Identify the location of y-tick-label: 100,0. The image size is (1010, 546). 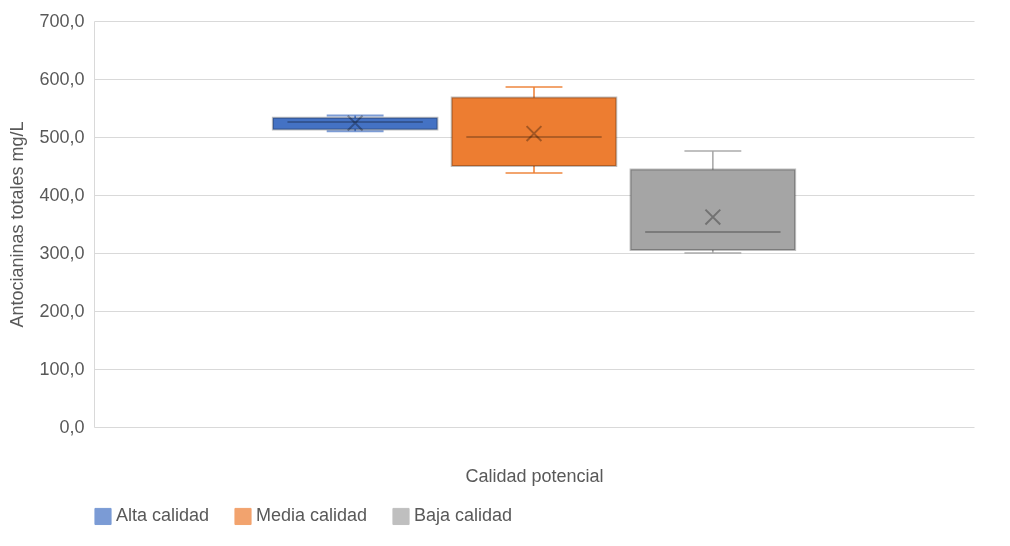
(62, 368).